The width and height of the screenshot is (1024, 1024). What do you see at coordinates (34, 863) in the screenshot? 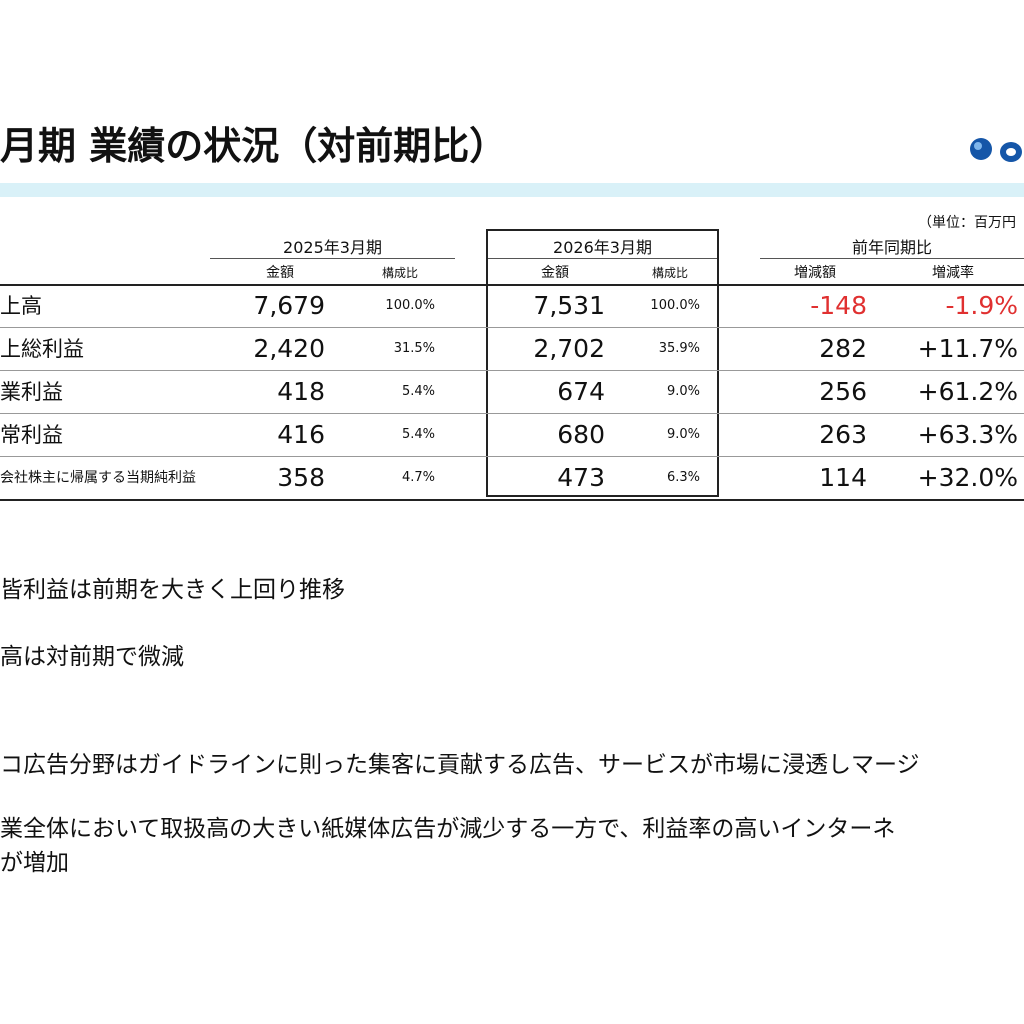
I see `bullet-text-4-cont: が増加` at bounding box center [34, 863].